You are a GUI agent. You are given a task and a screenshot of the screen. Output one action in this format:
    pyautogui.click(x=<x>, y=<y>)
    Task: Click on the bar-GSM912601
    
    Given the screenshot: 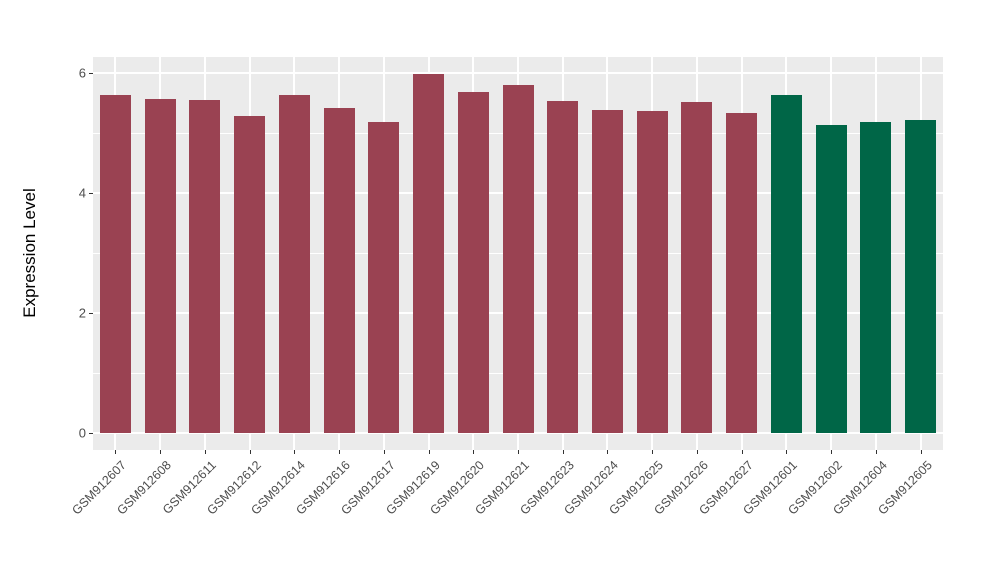 What is the action you would take?
    pyautogui.click(x=786, y=264)
    